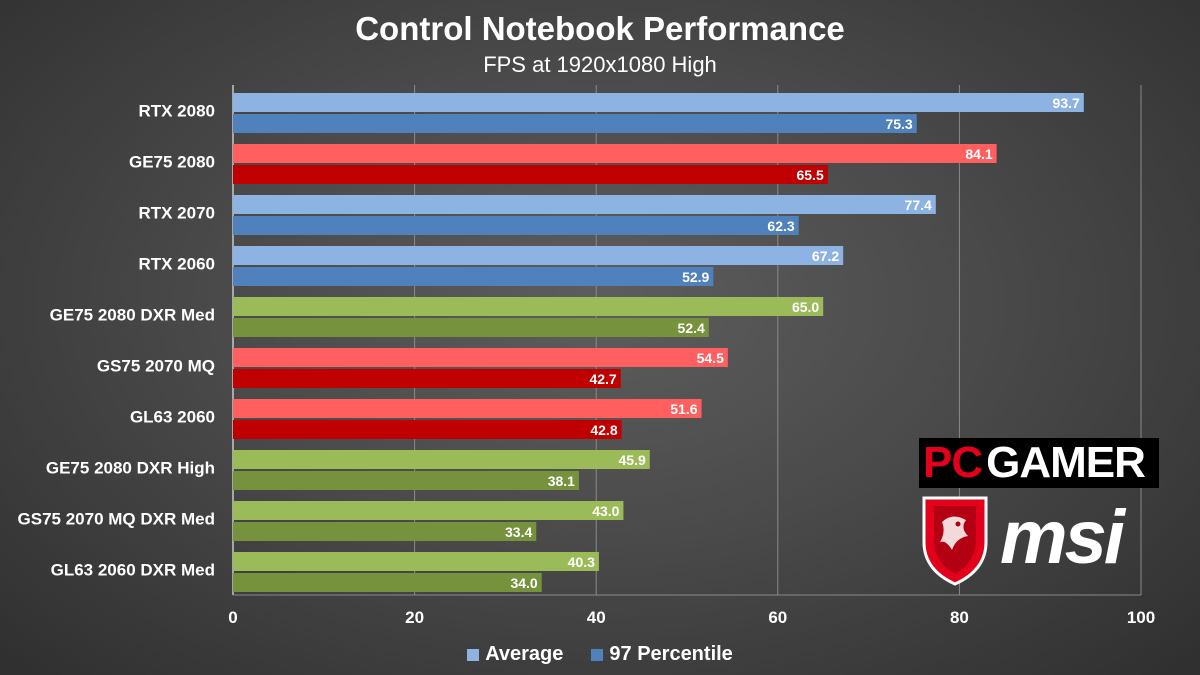  What do you see at coordinates (523, 583) in the screenshot?
I see `data-label-97-percentile: 34.0` at bounding box center [523, 583].